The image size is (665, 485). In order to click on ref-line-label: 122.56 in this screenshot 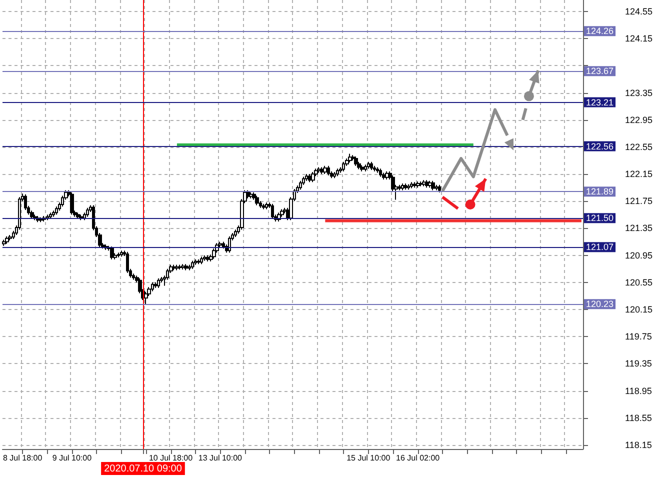, I will do `click(600, 146)`.